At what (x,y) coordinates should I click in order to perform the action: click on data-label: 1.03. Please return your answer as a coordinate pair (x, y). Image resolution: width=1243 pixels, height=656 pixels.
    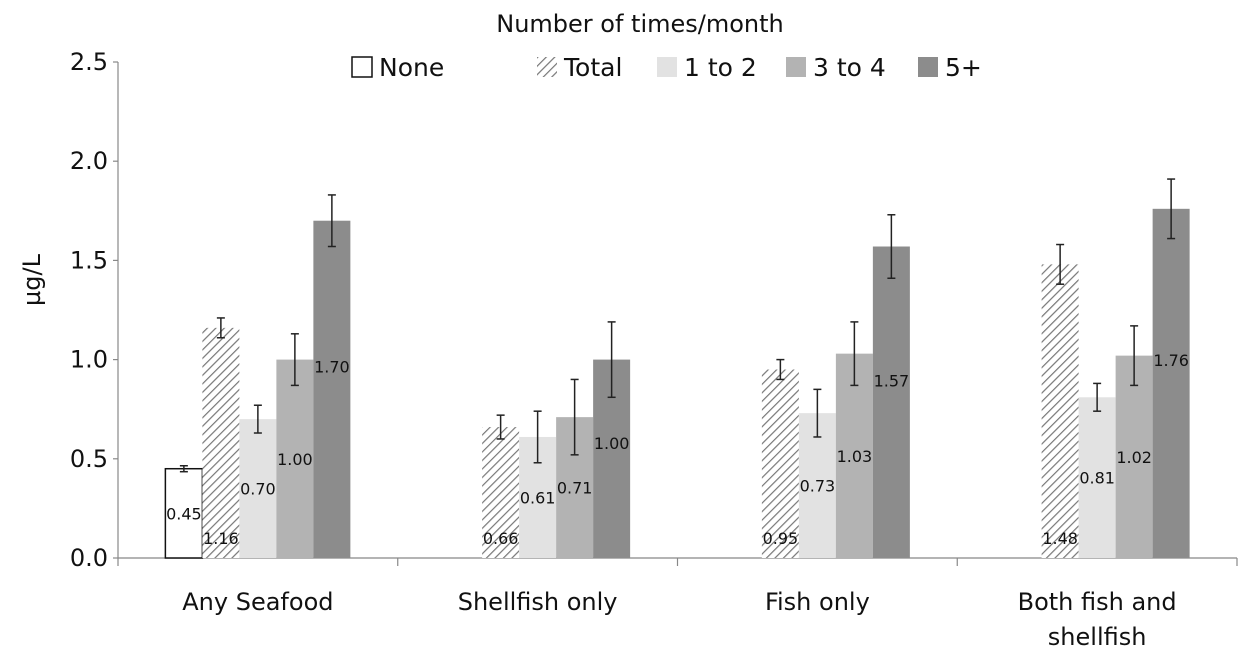
    Looking at the image, I should click on (855, 456).